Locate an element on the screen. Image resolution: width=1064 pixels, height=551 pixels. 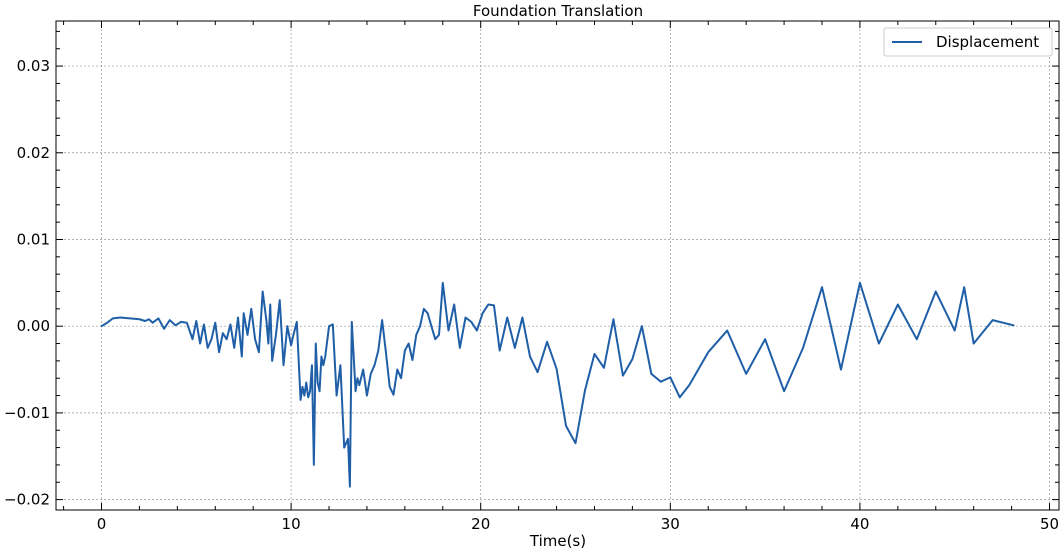
legend-label: Displacement is located at coordinates (987, 42).